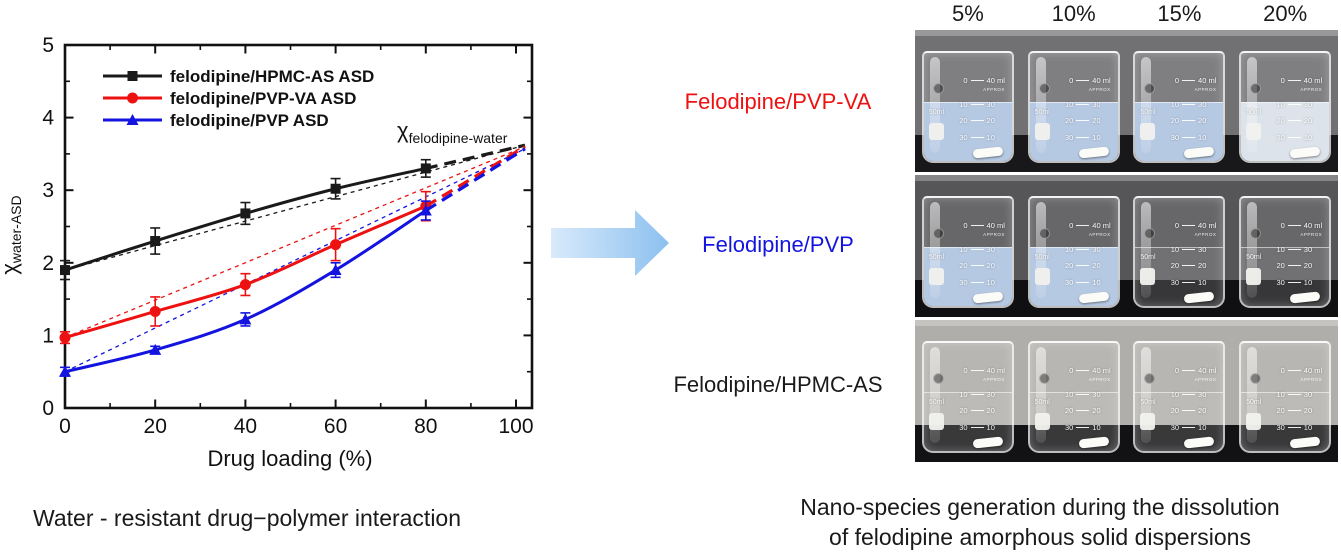  Describe the element at coordinates (967, 13) in the screenshot. I see `column-header-5pct: 5%` at that location.